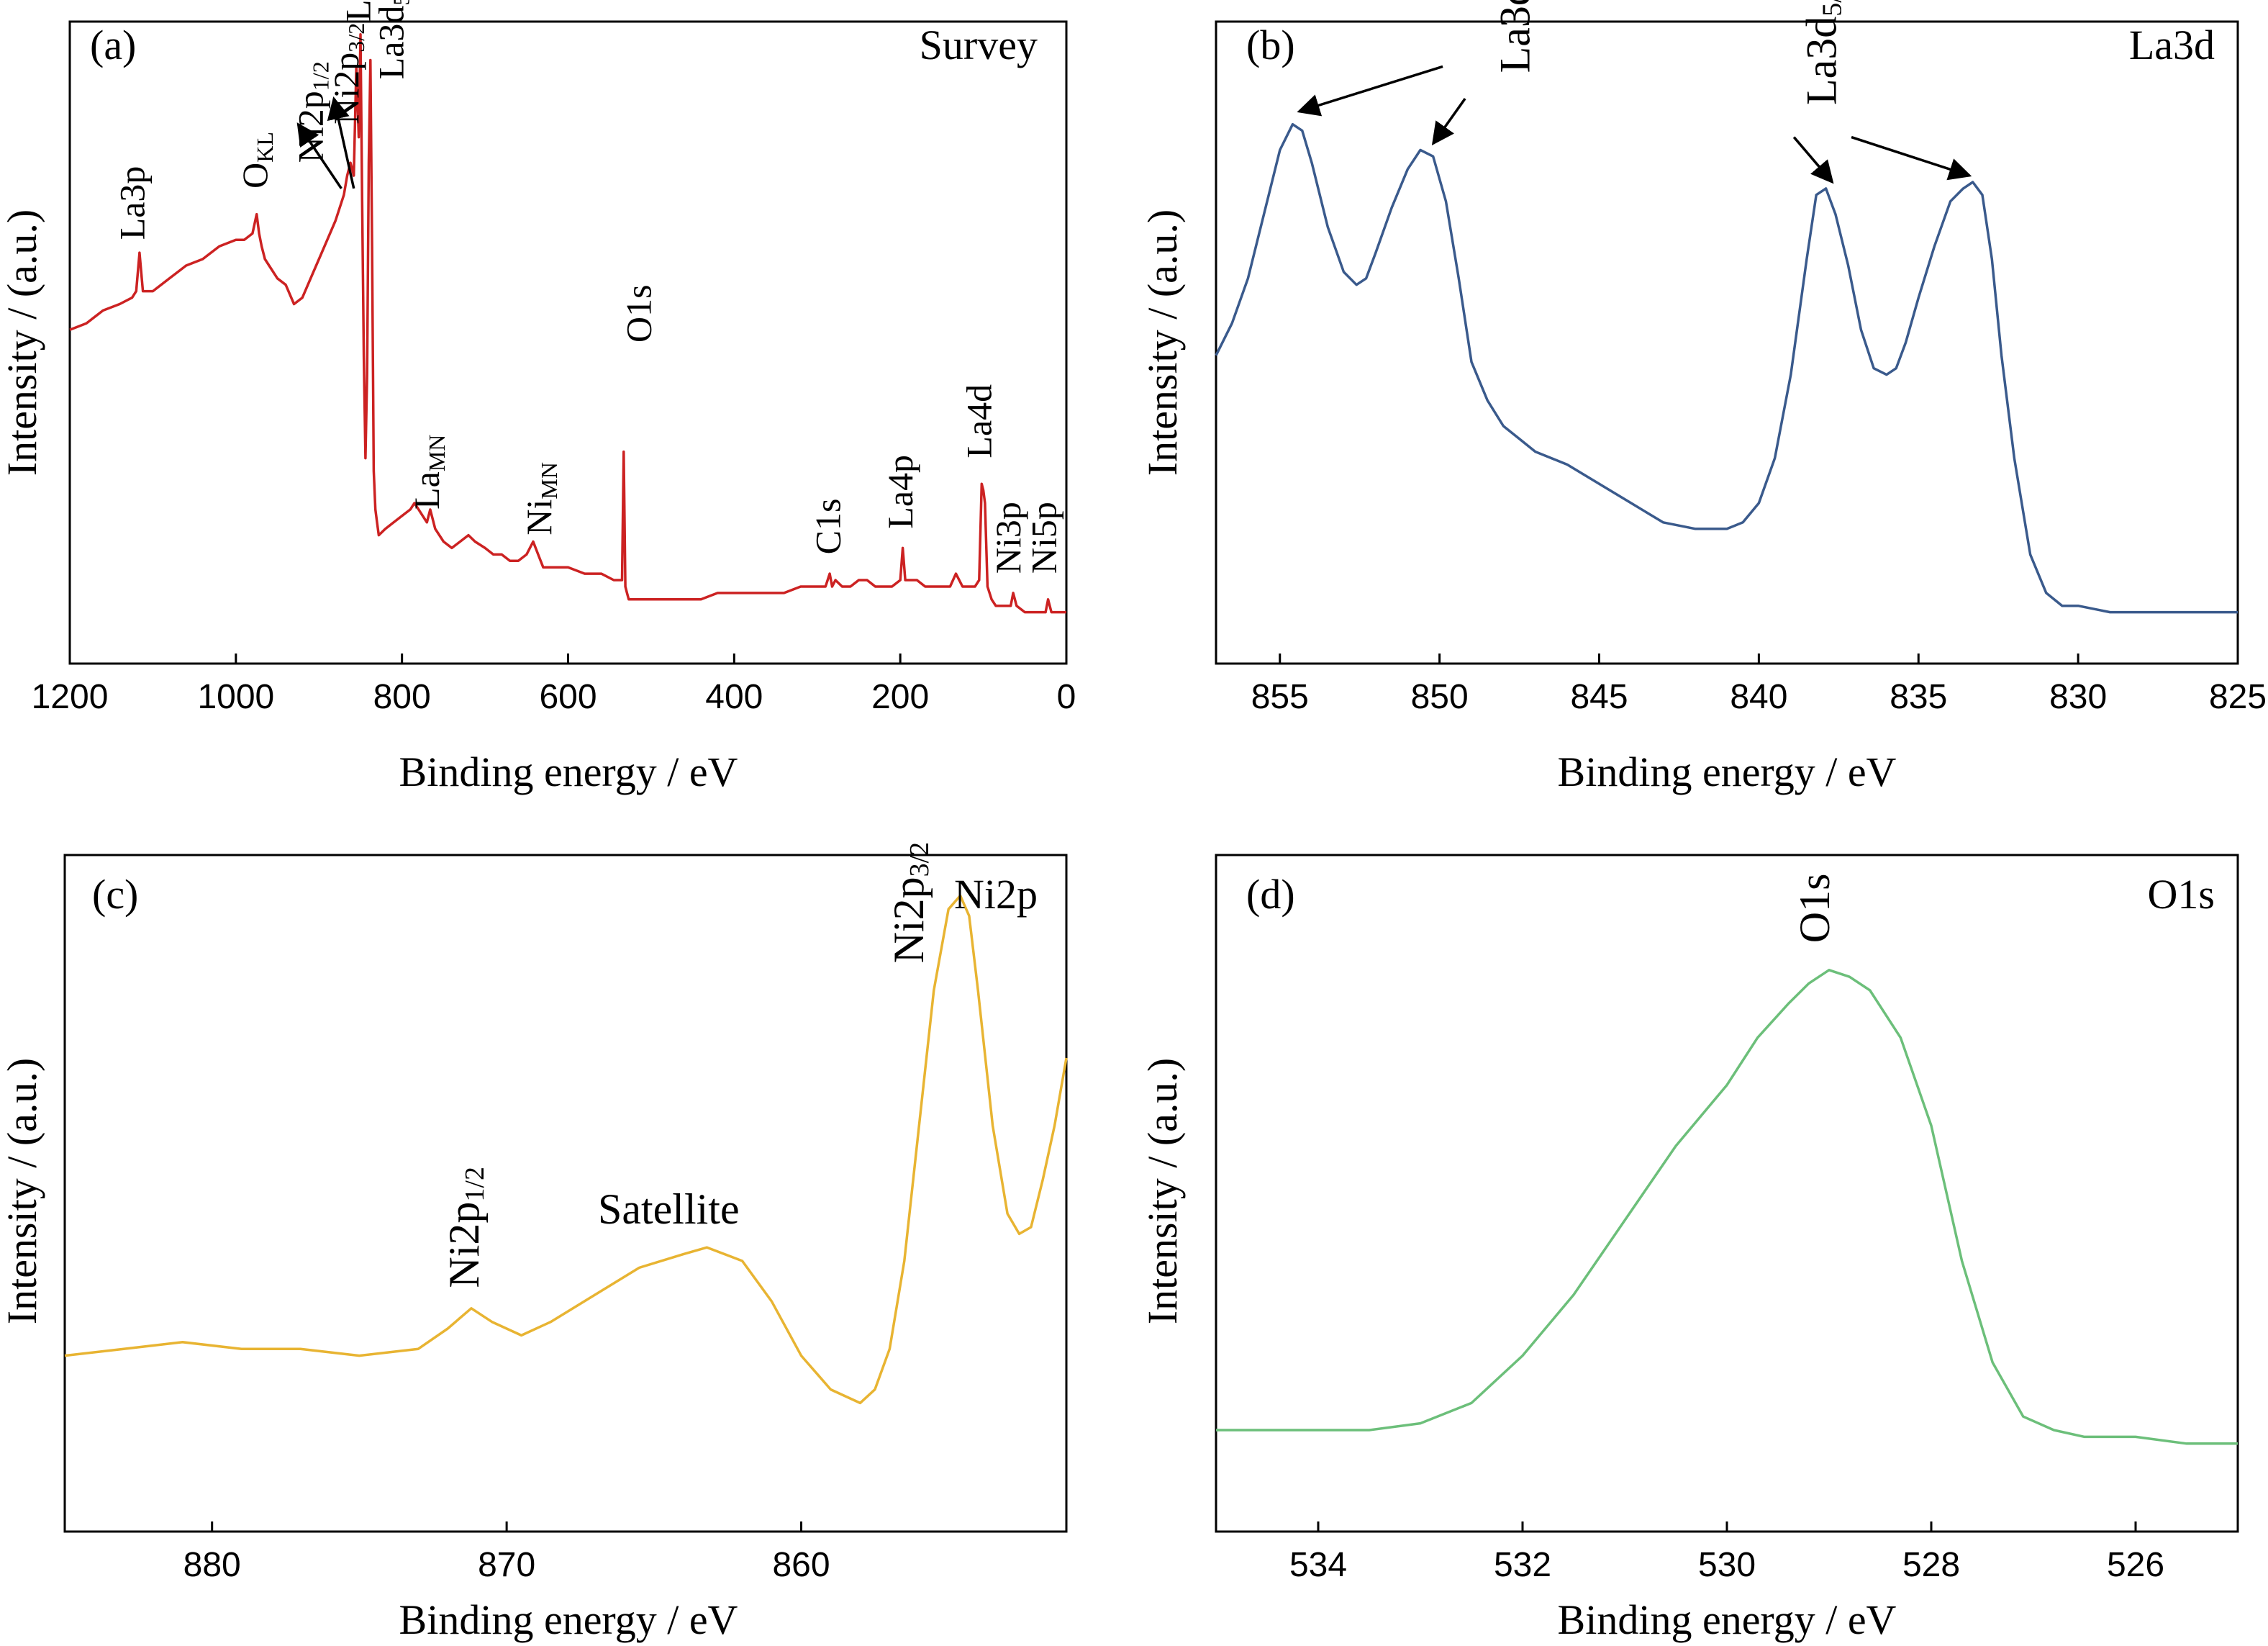 This screenshot has height=1646, width=2268. I want to click on x-tick-label: 528, so click(1931, 1565).